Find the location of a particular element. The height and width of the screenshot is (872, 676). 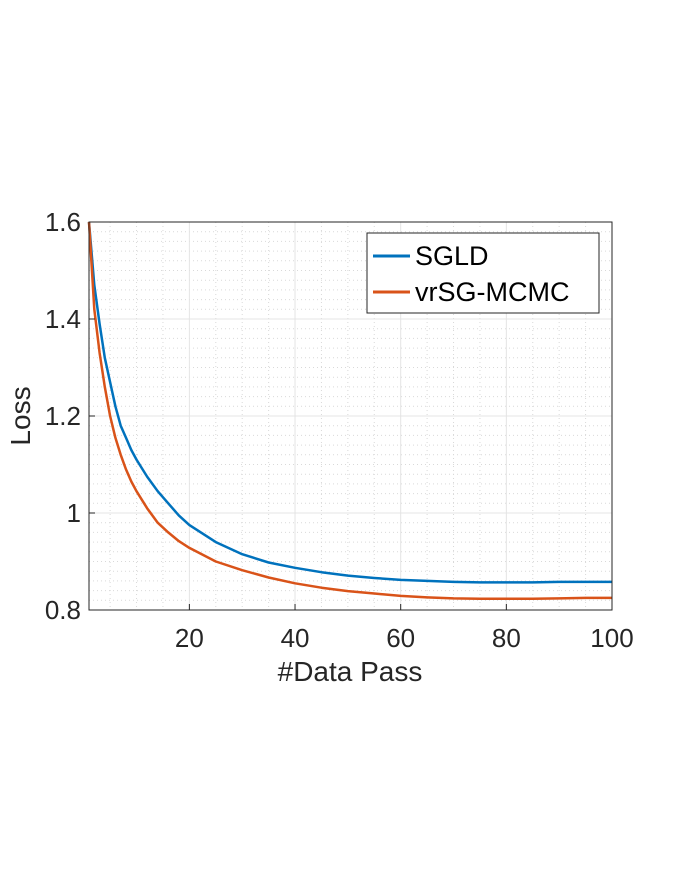

legend-label-sgld: SGLD is located at coordinates (452, 256).